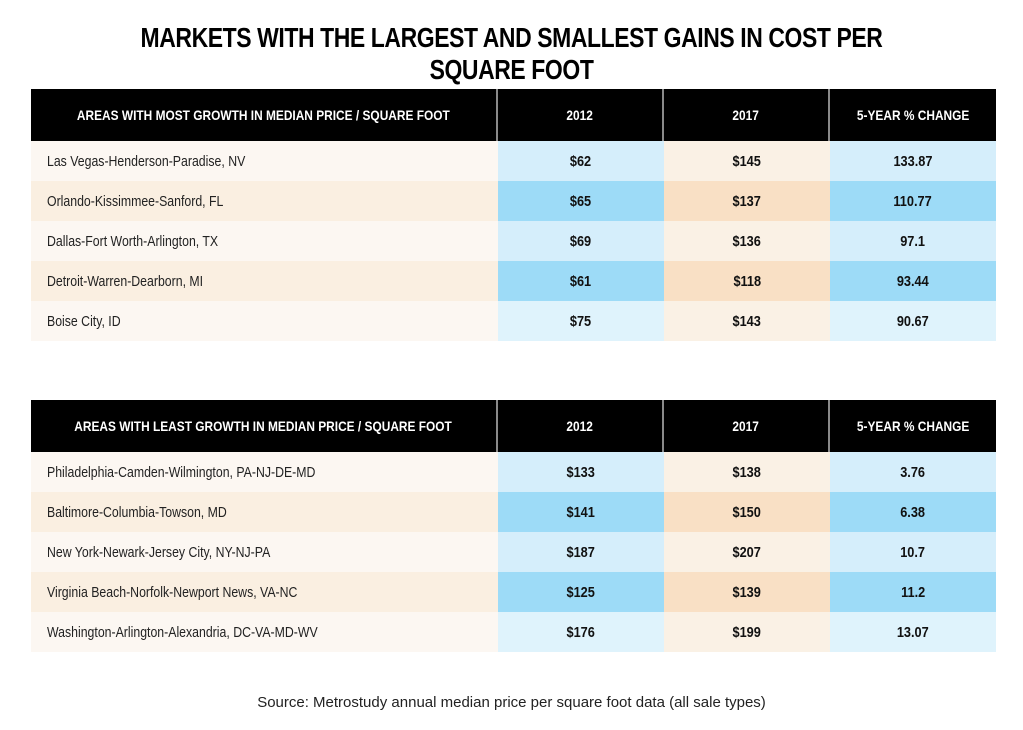 The width and height of the screenshot is (1023, 730). What do you see at coordinates (747, 472) in the screenshot?
I see `price-2017-cell: $138` at bounding box center [747, 472].